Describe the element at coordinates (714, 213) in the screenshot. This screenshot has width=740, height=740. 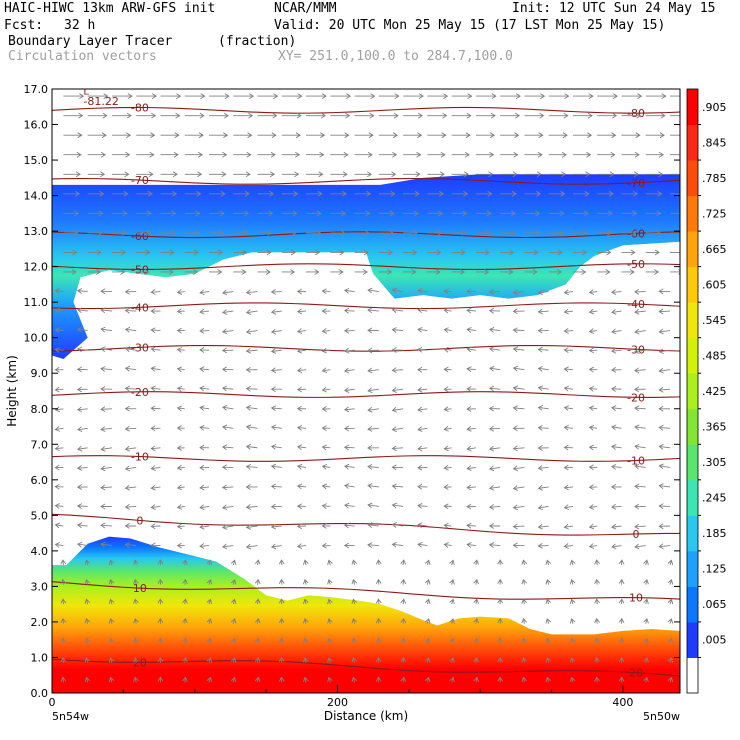
I see `colorbar-label: .725` at that location.